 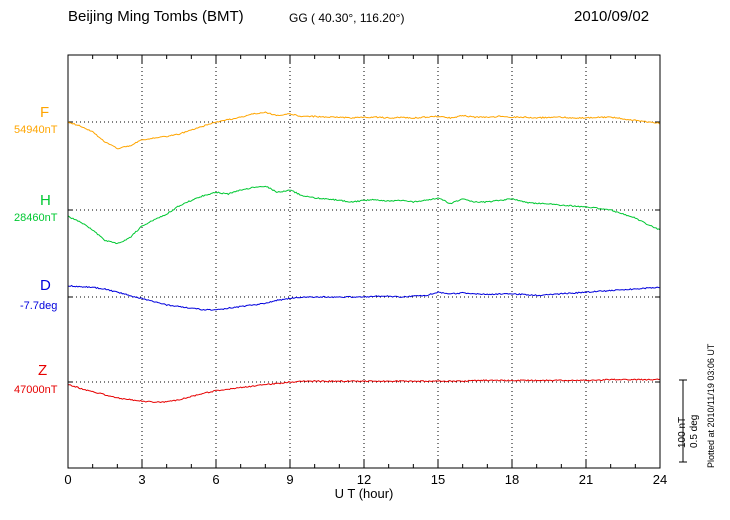 I want to click on trace-F, so click(x=364, y=130).